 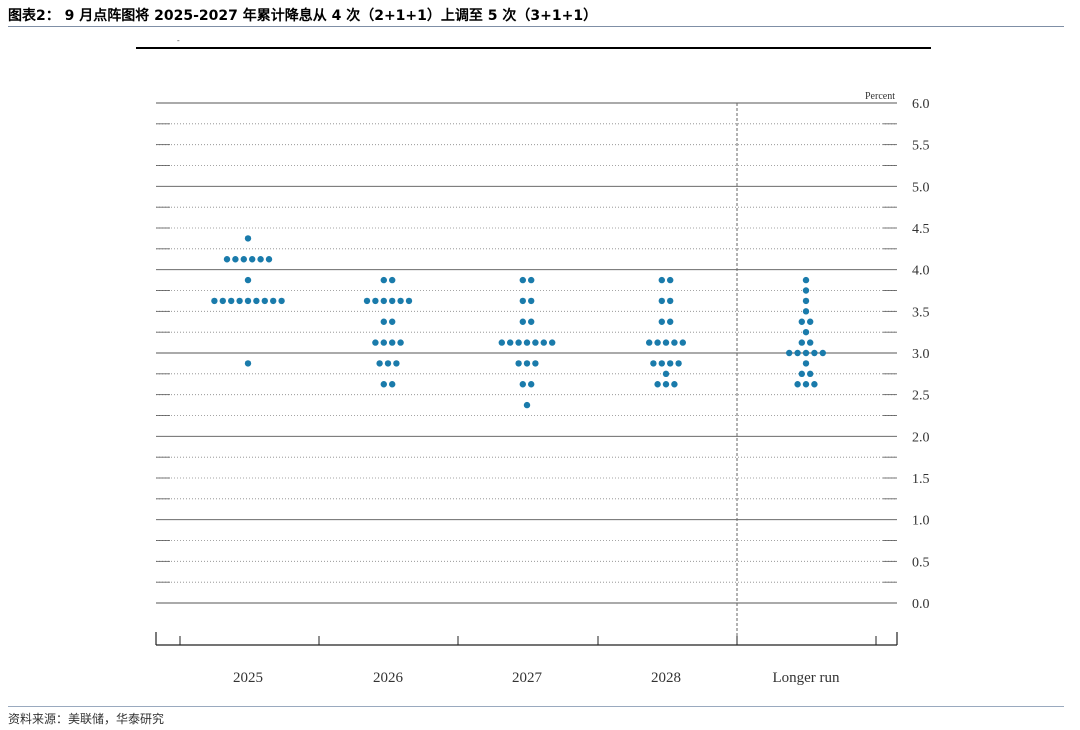 I want to click on y-tick-label: 1.0, so click(x=921, y=521).